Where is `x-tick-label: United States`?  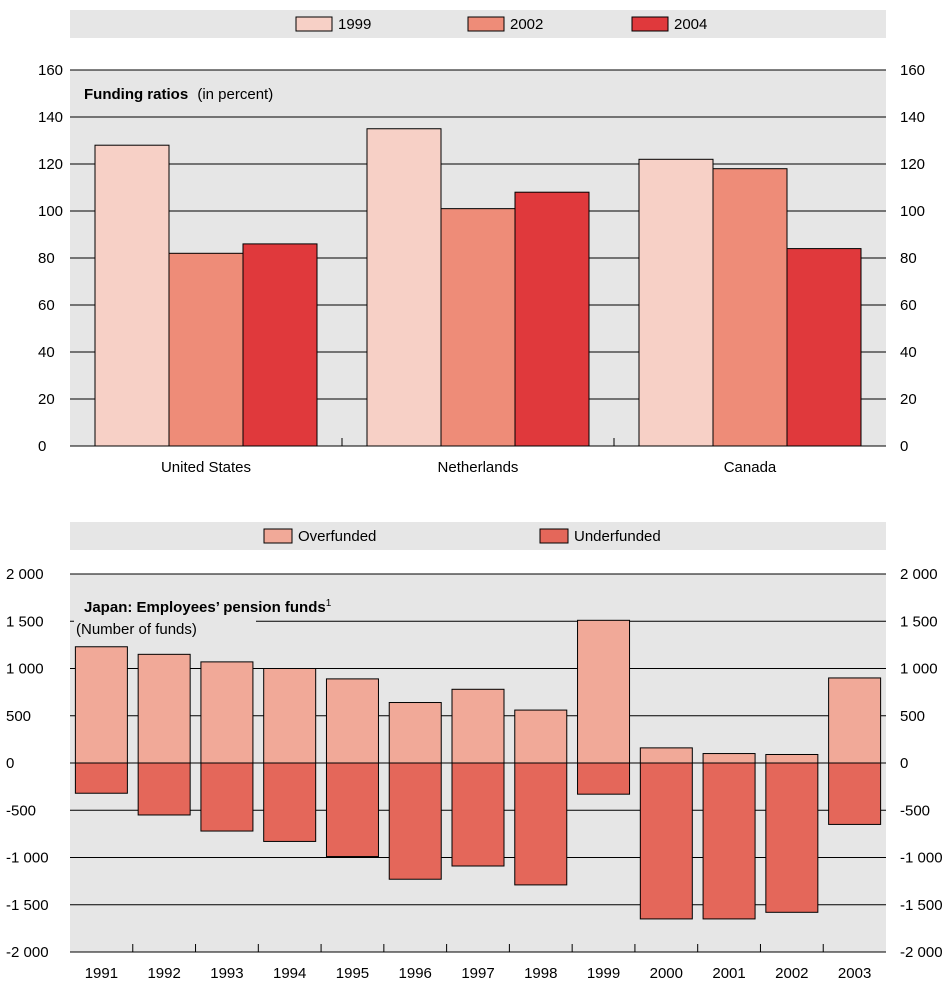 x-tick-label: United States is located at coordinates (206, 467).